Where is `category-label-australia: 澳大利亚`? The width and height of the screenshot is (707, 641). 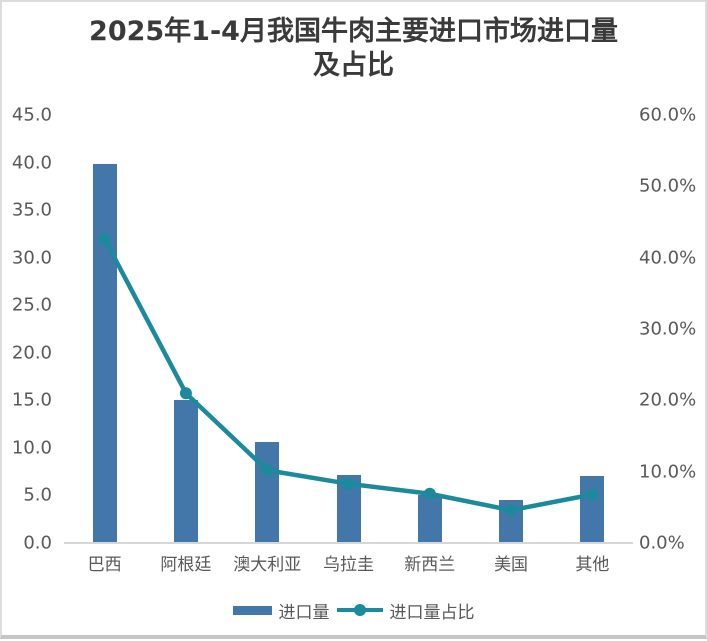
category-label-australia: 澳大利亚 is located at coordinates (267, 565).